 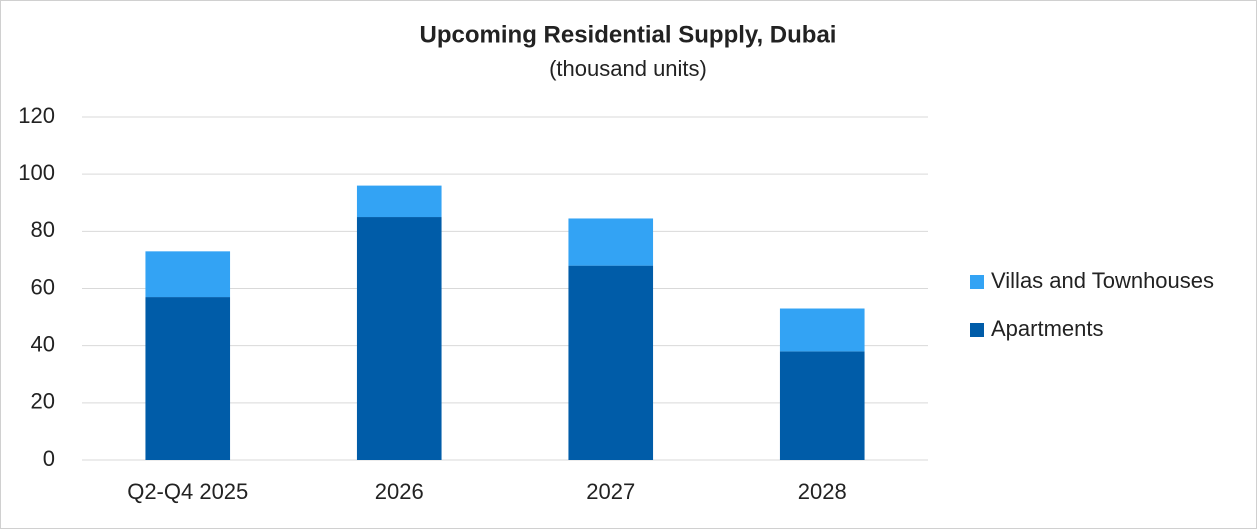 What do you see at coordinates (822, 491) in the screenshot?
I see `x-tick-label: 2028` at bounding box center [822, 491].